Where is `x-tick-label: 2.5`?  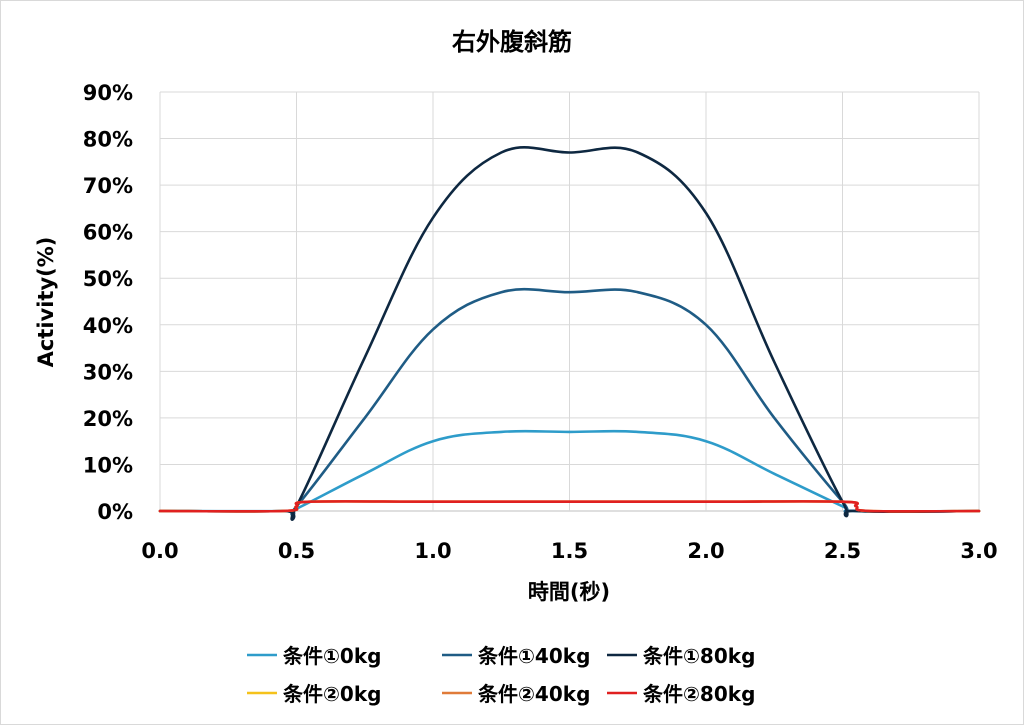 x-tick-label: 2.5 is located at coordinates (842, 551).